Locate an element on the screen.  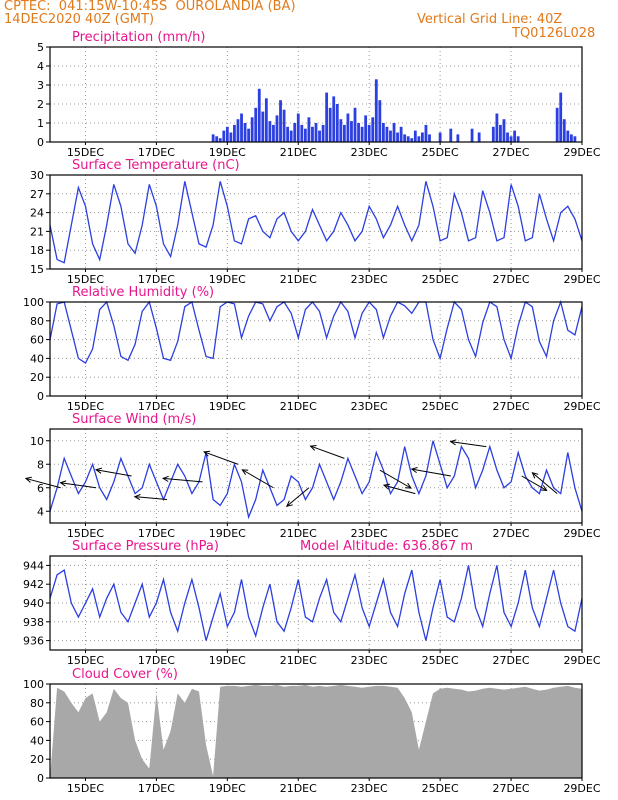
cloud-xtick-label: 27DEC is located at coordinates (511, 788).